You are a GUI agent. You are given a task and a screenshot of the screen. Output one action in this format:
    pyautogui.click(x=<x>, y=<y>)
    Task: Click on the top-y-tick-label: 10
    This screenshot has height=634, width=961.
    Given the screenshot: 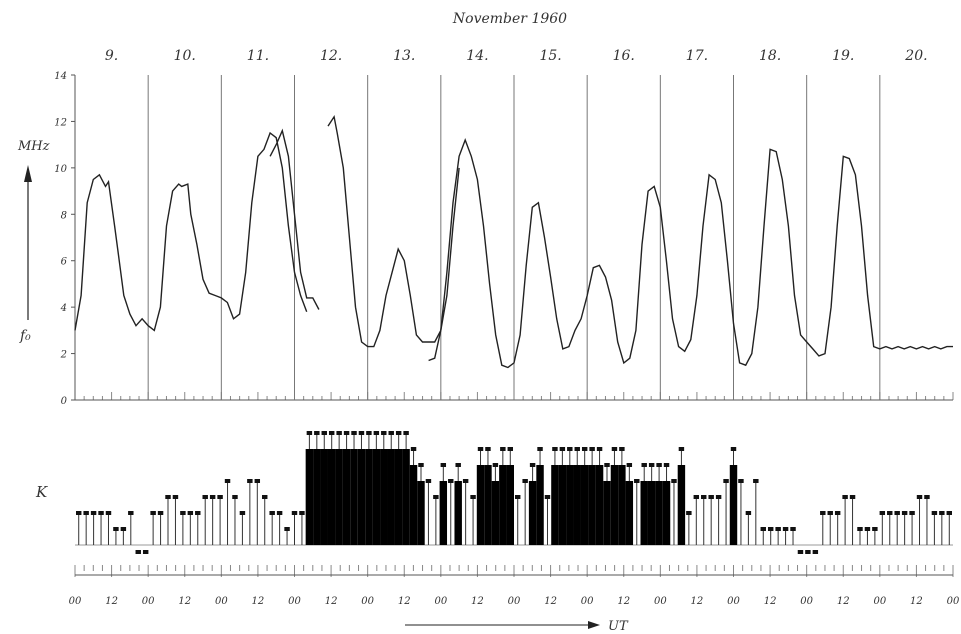 What is the action you would take?
    pyautogui.click(x=60, y=169)
    